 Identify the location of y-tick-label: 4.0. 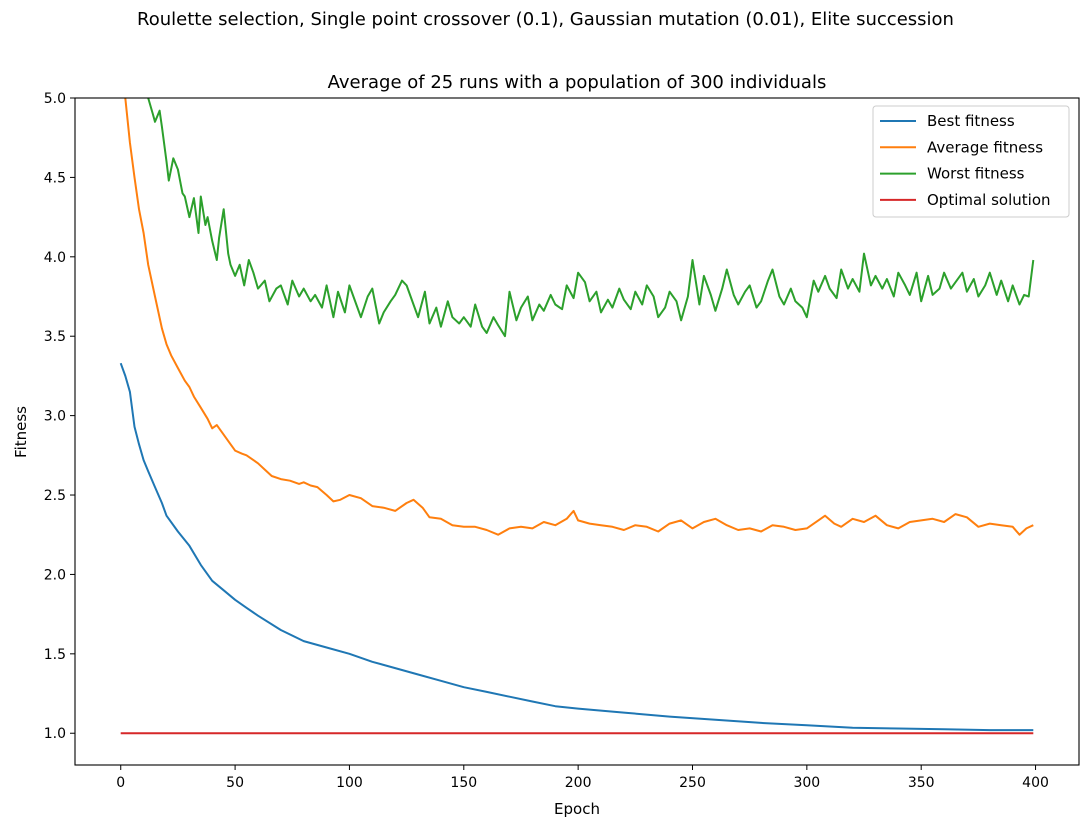
(55, 258).